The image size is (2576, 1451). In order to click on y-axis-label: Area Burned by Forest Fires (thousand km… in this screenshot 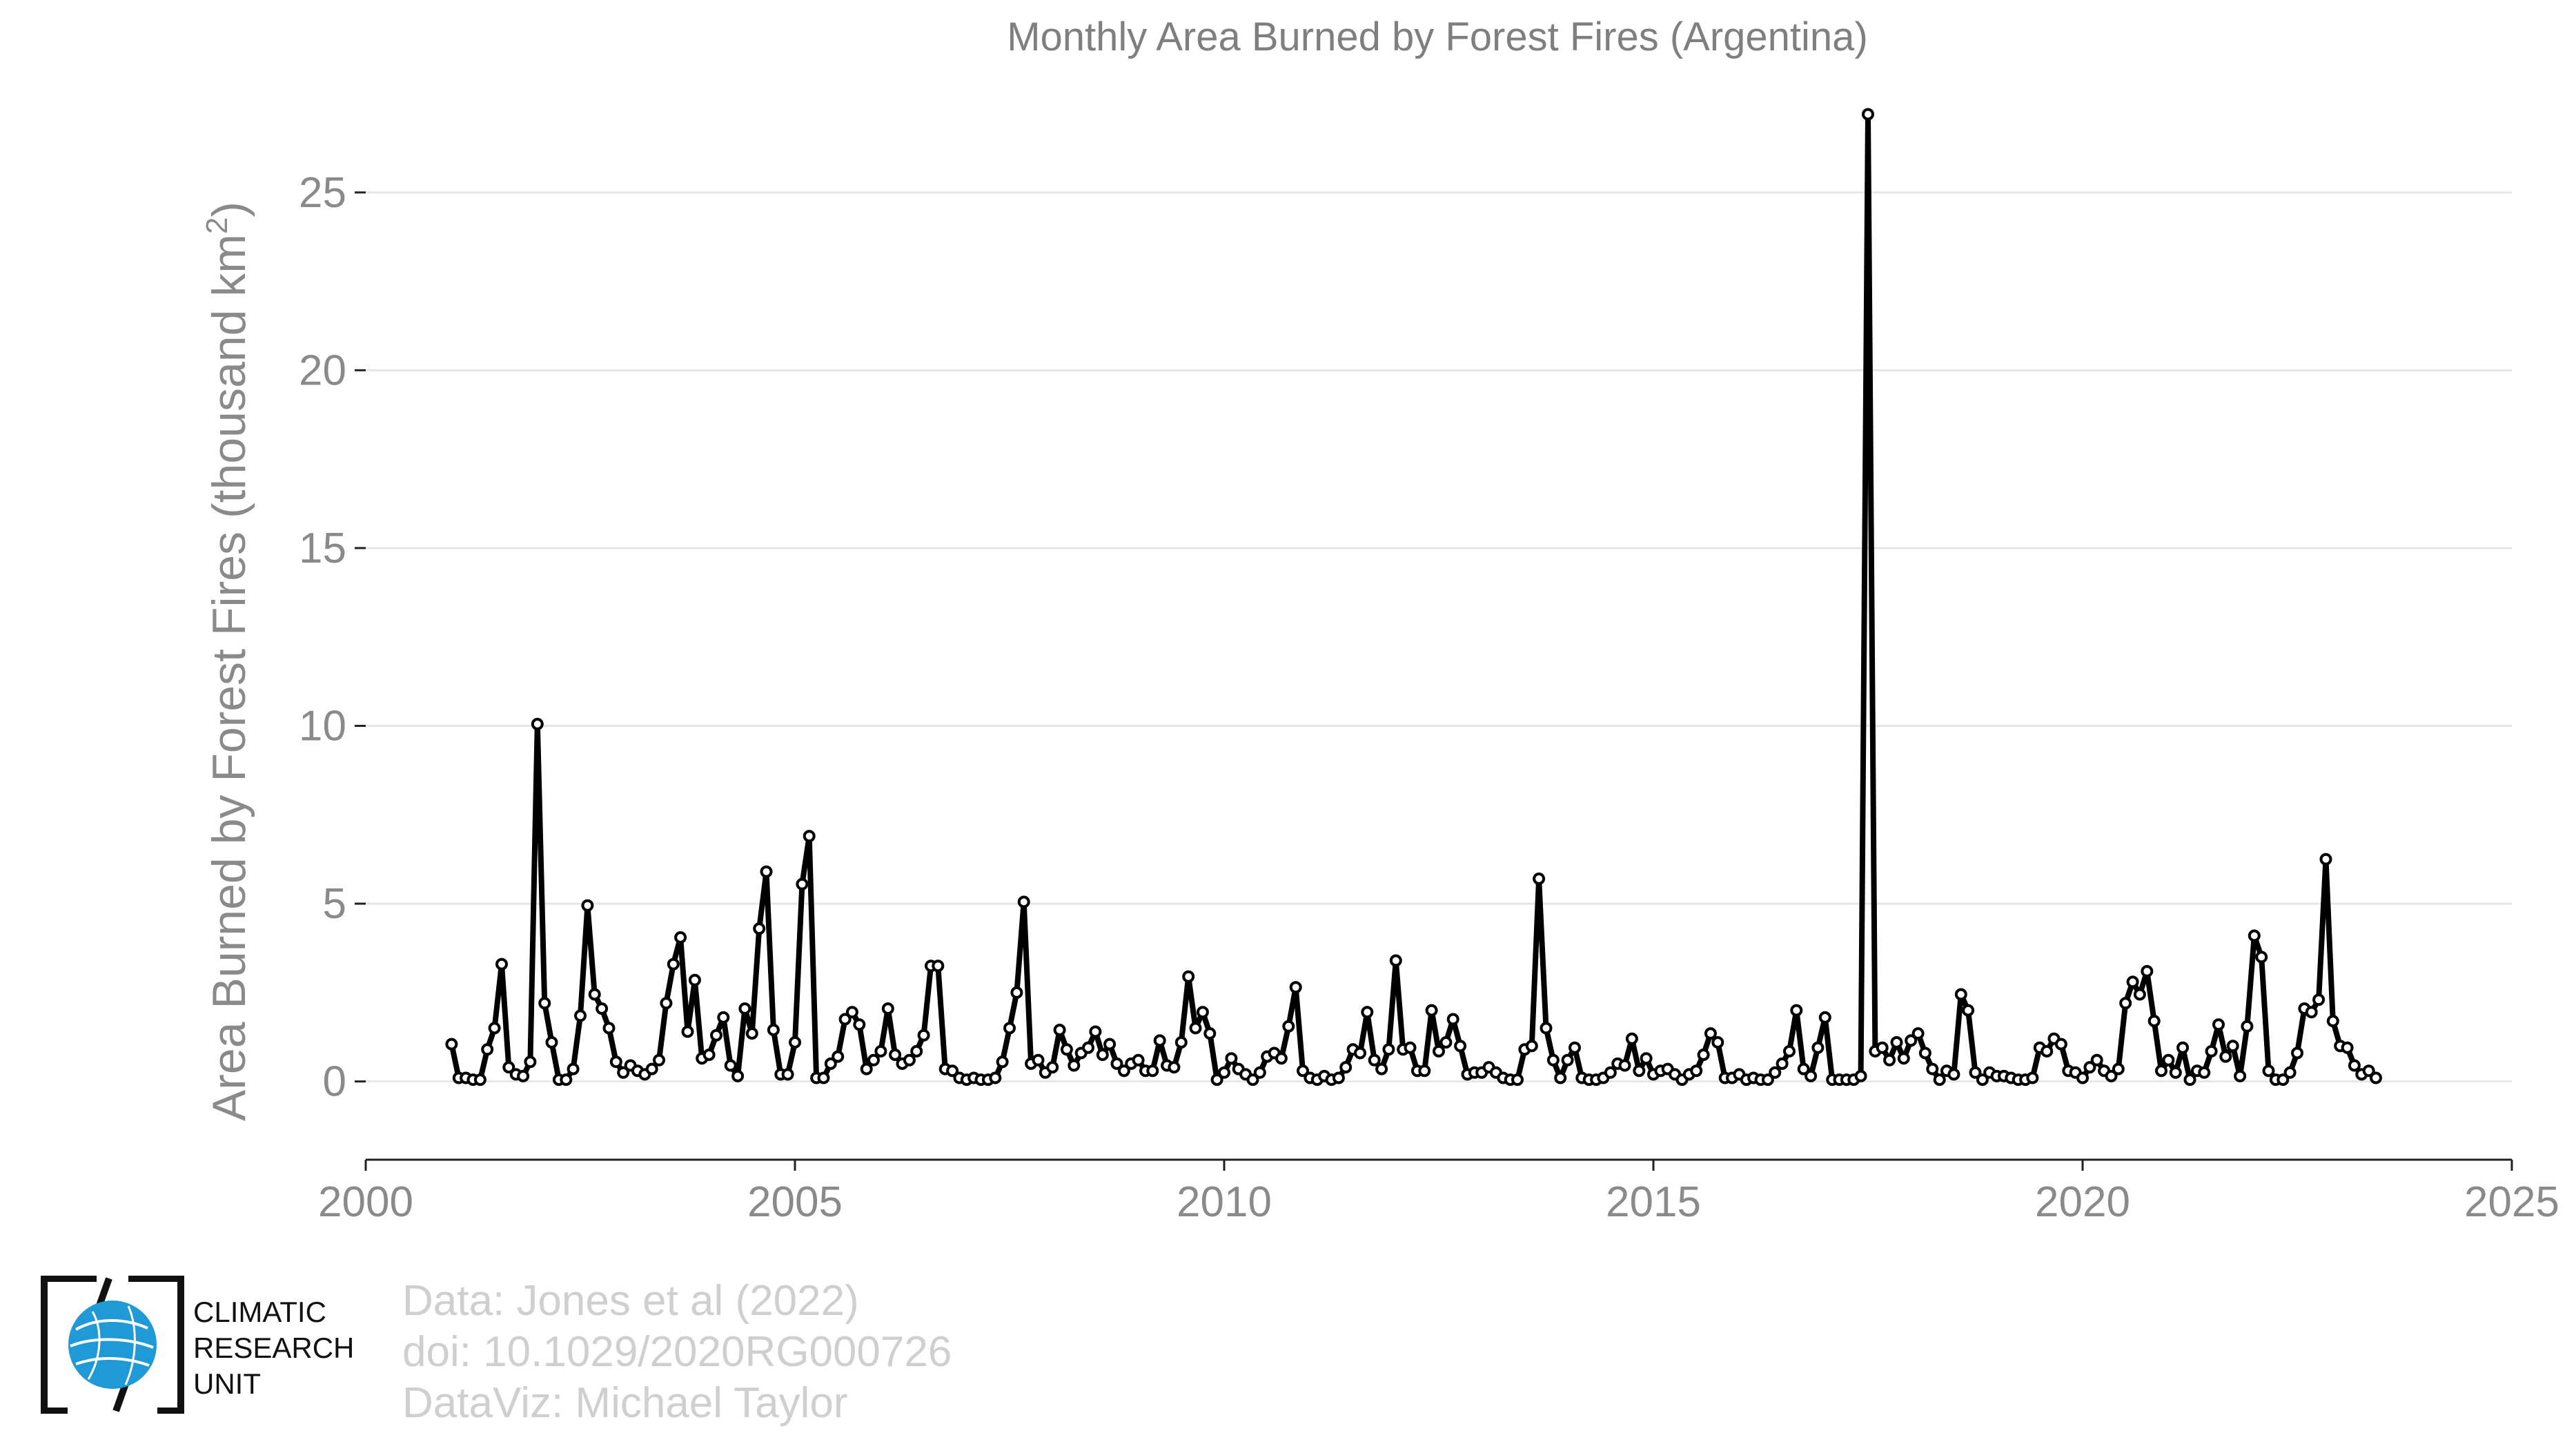, I will do `click(227, 661)`.